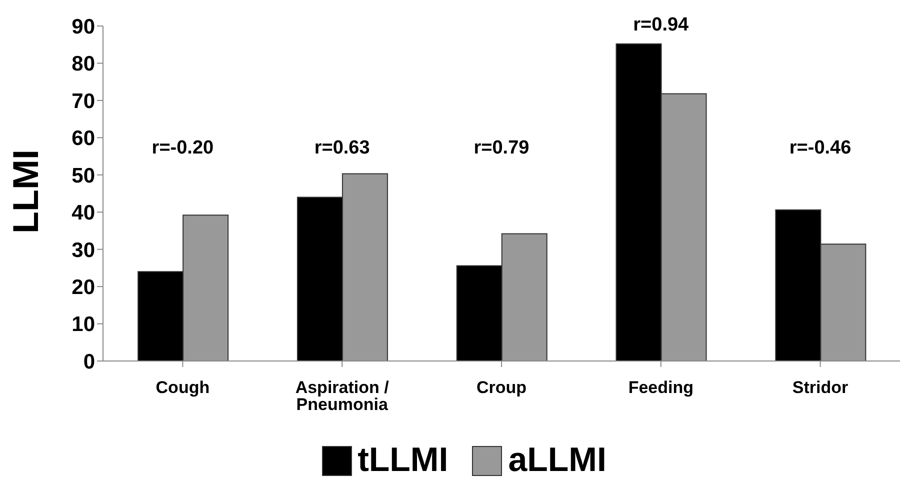 The height and width of the screenshot is (490, 914). Describe the element at coordinates (820, 147) in the screenshot. I see `annotation: r=-0.46` at that location.